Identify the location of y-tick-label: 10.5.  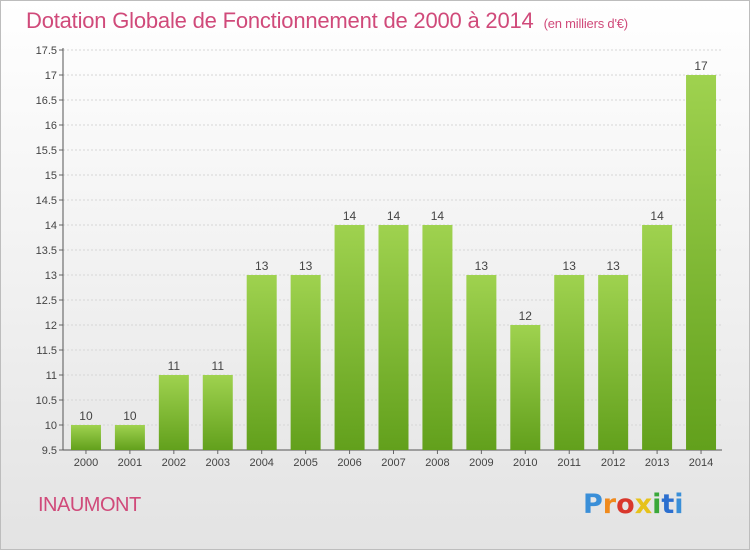
(46, 401).